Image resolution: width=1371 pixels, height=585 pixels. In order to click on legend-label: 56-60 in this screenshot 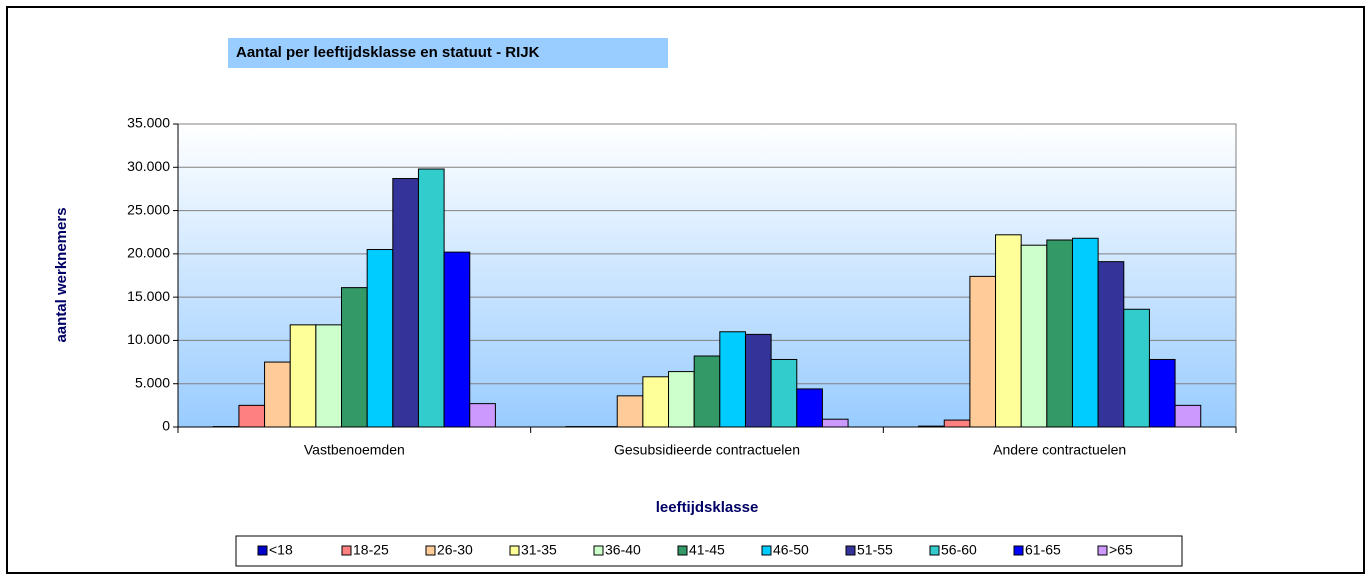, I will do `click(959, 550)`.